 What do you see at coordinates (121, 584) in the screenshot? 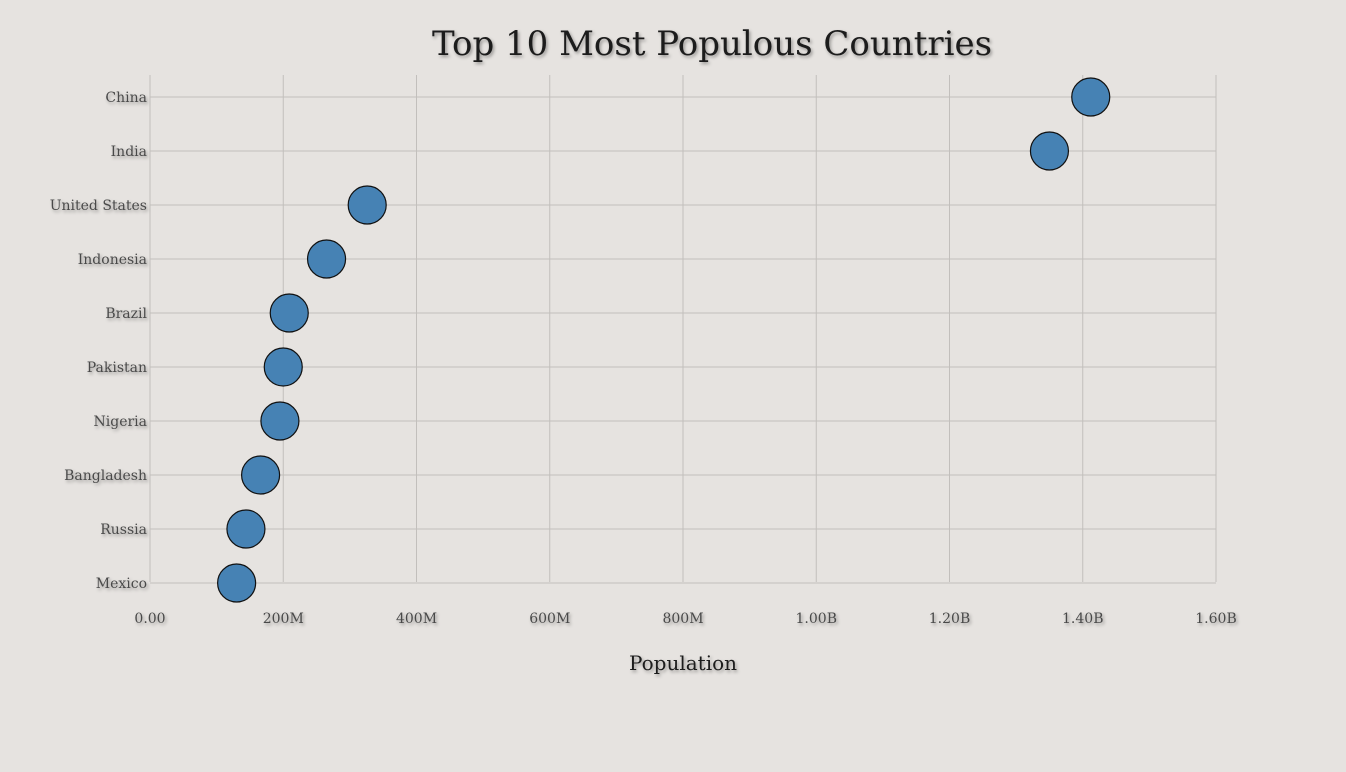
I see `y-tick-label: Mexico` at bounding box center [121, 584].